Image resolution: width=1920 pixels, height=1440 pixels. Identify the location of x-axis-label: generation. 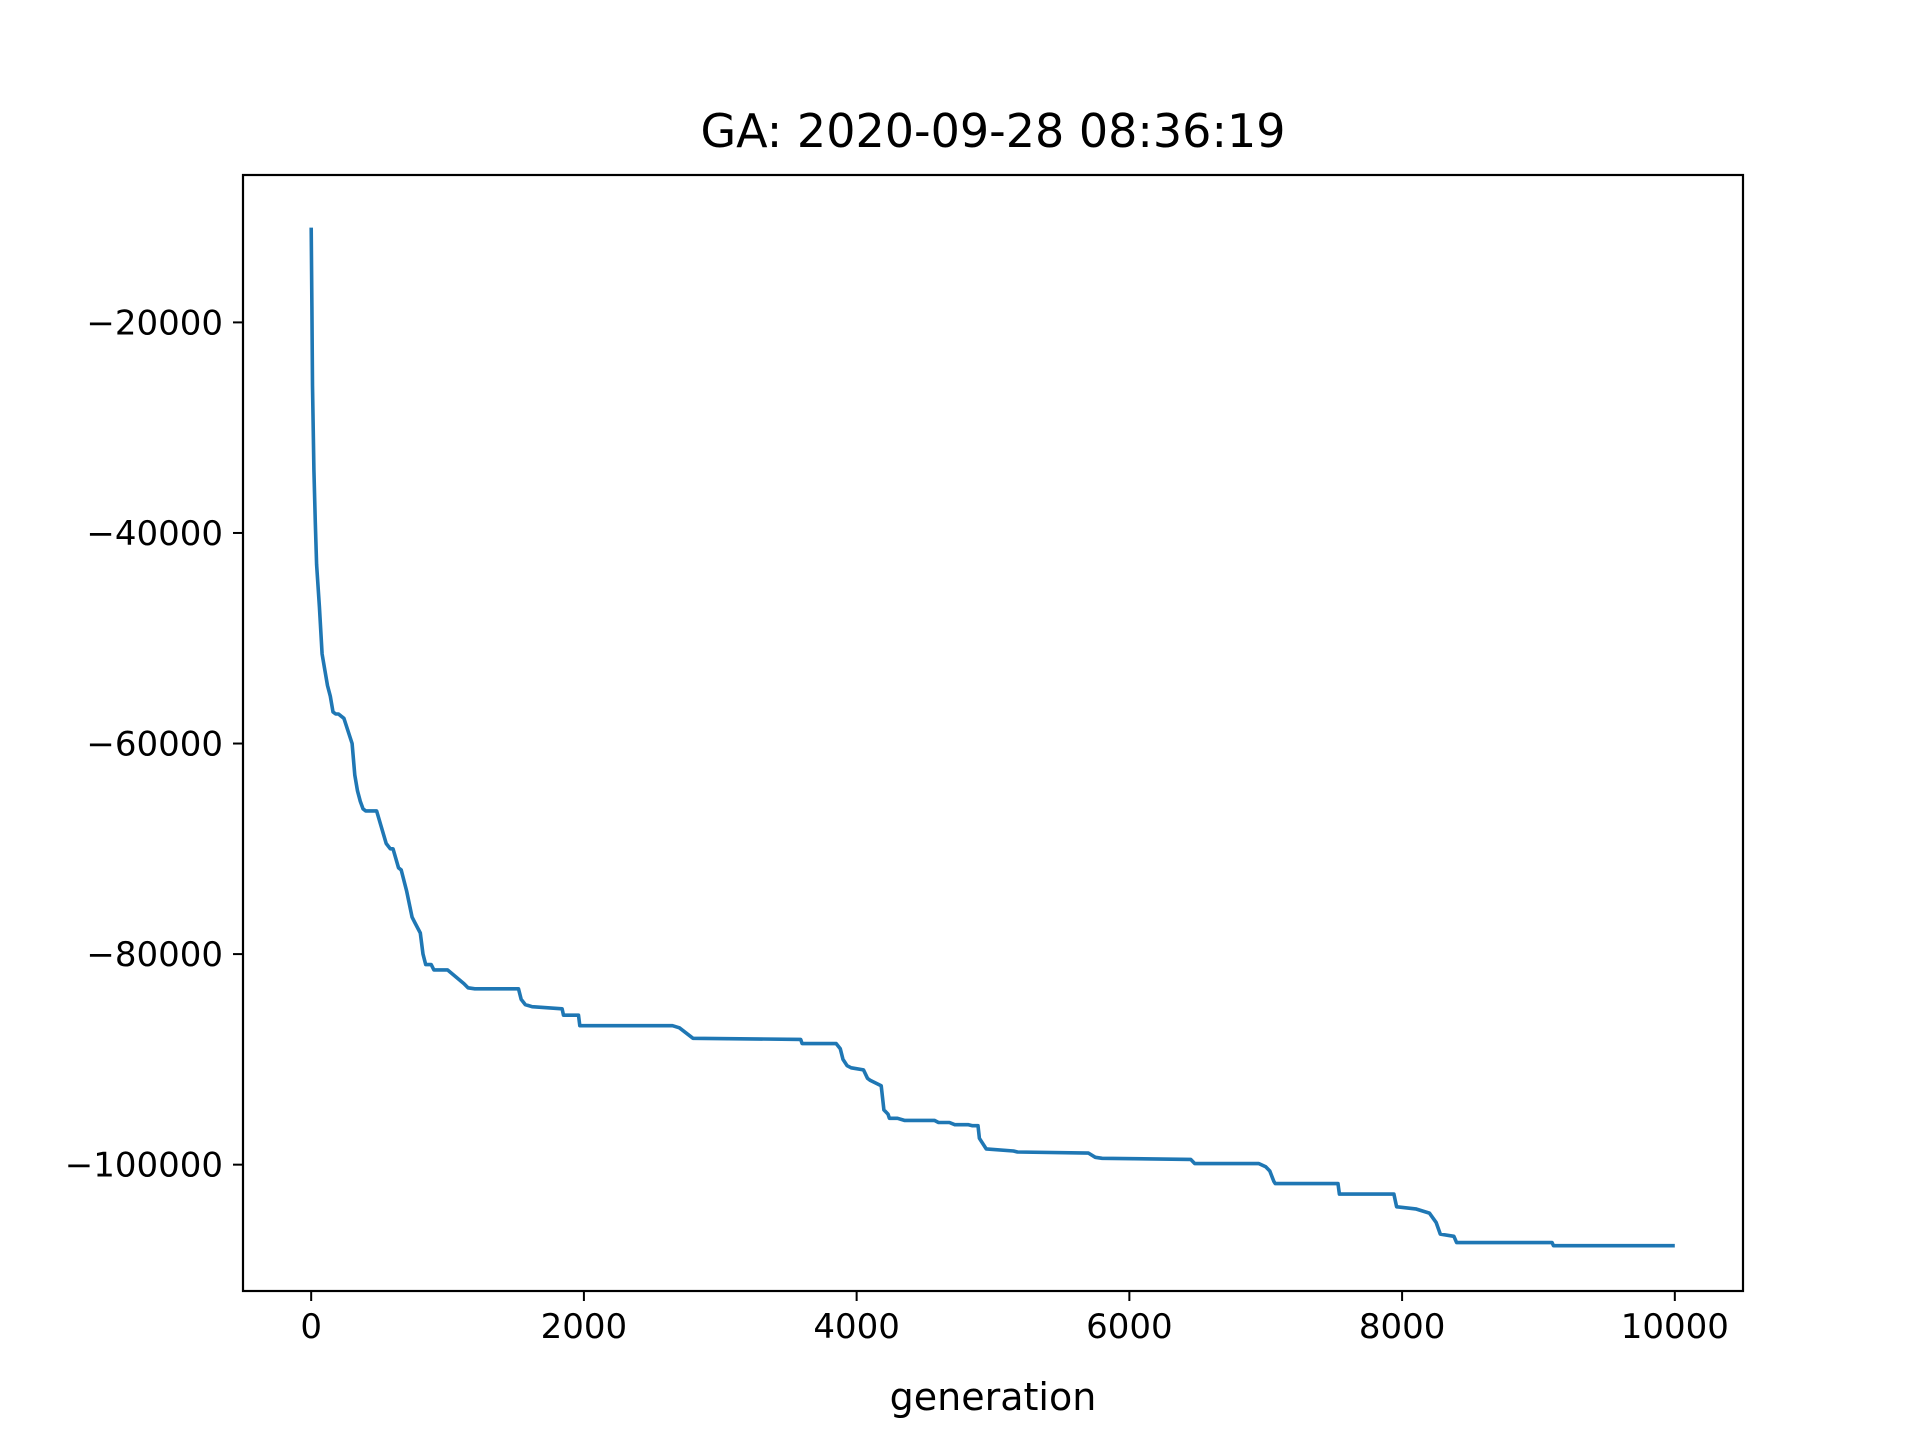
(993, 1397).